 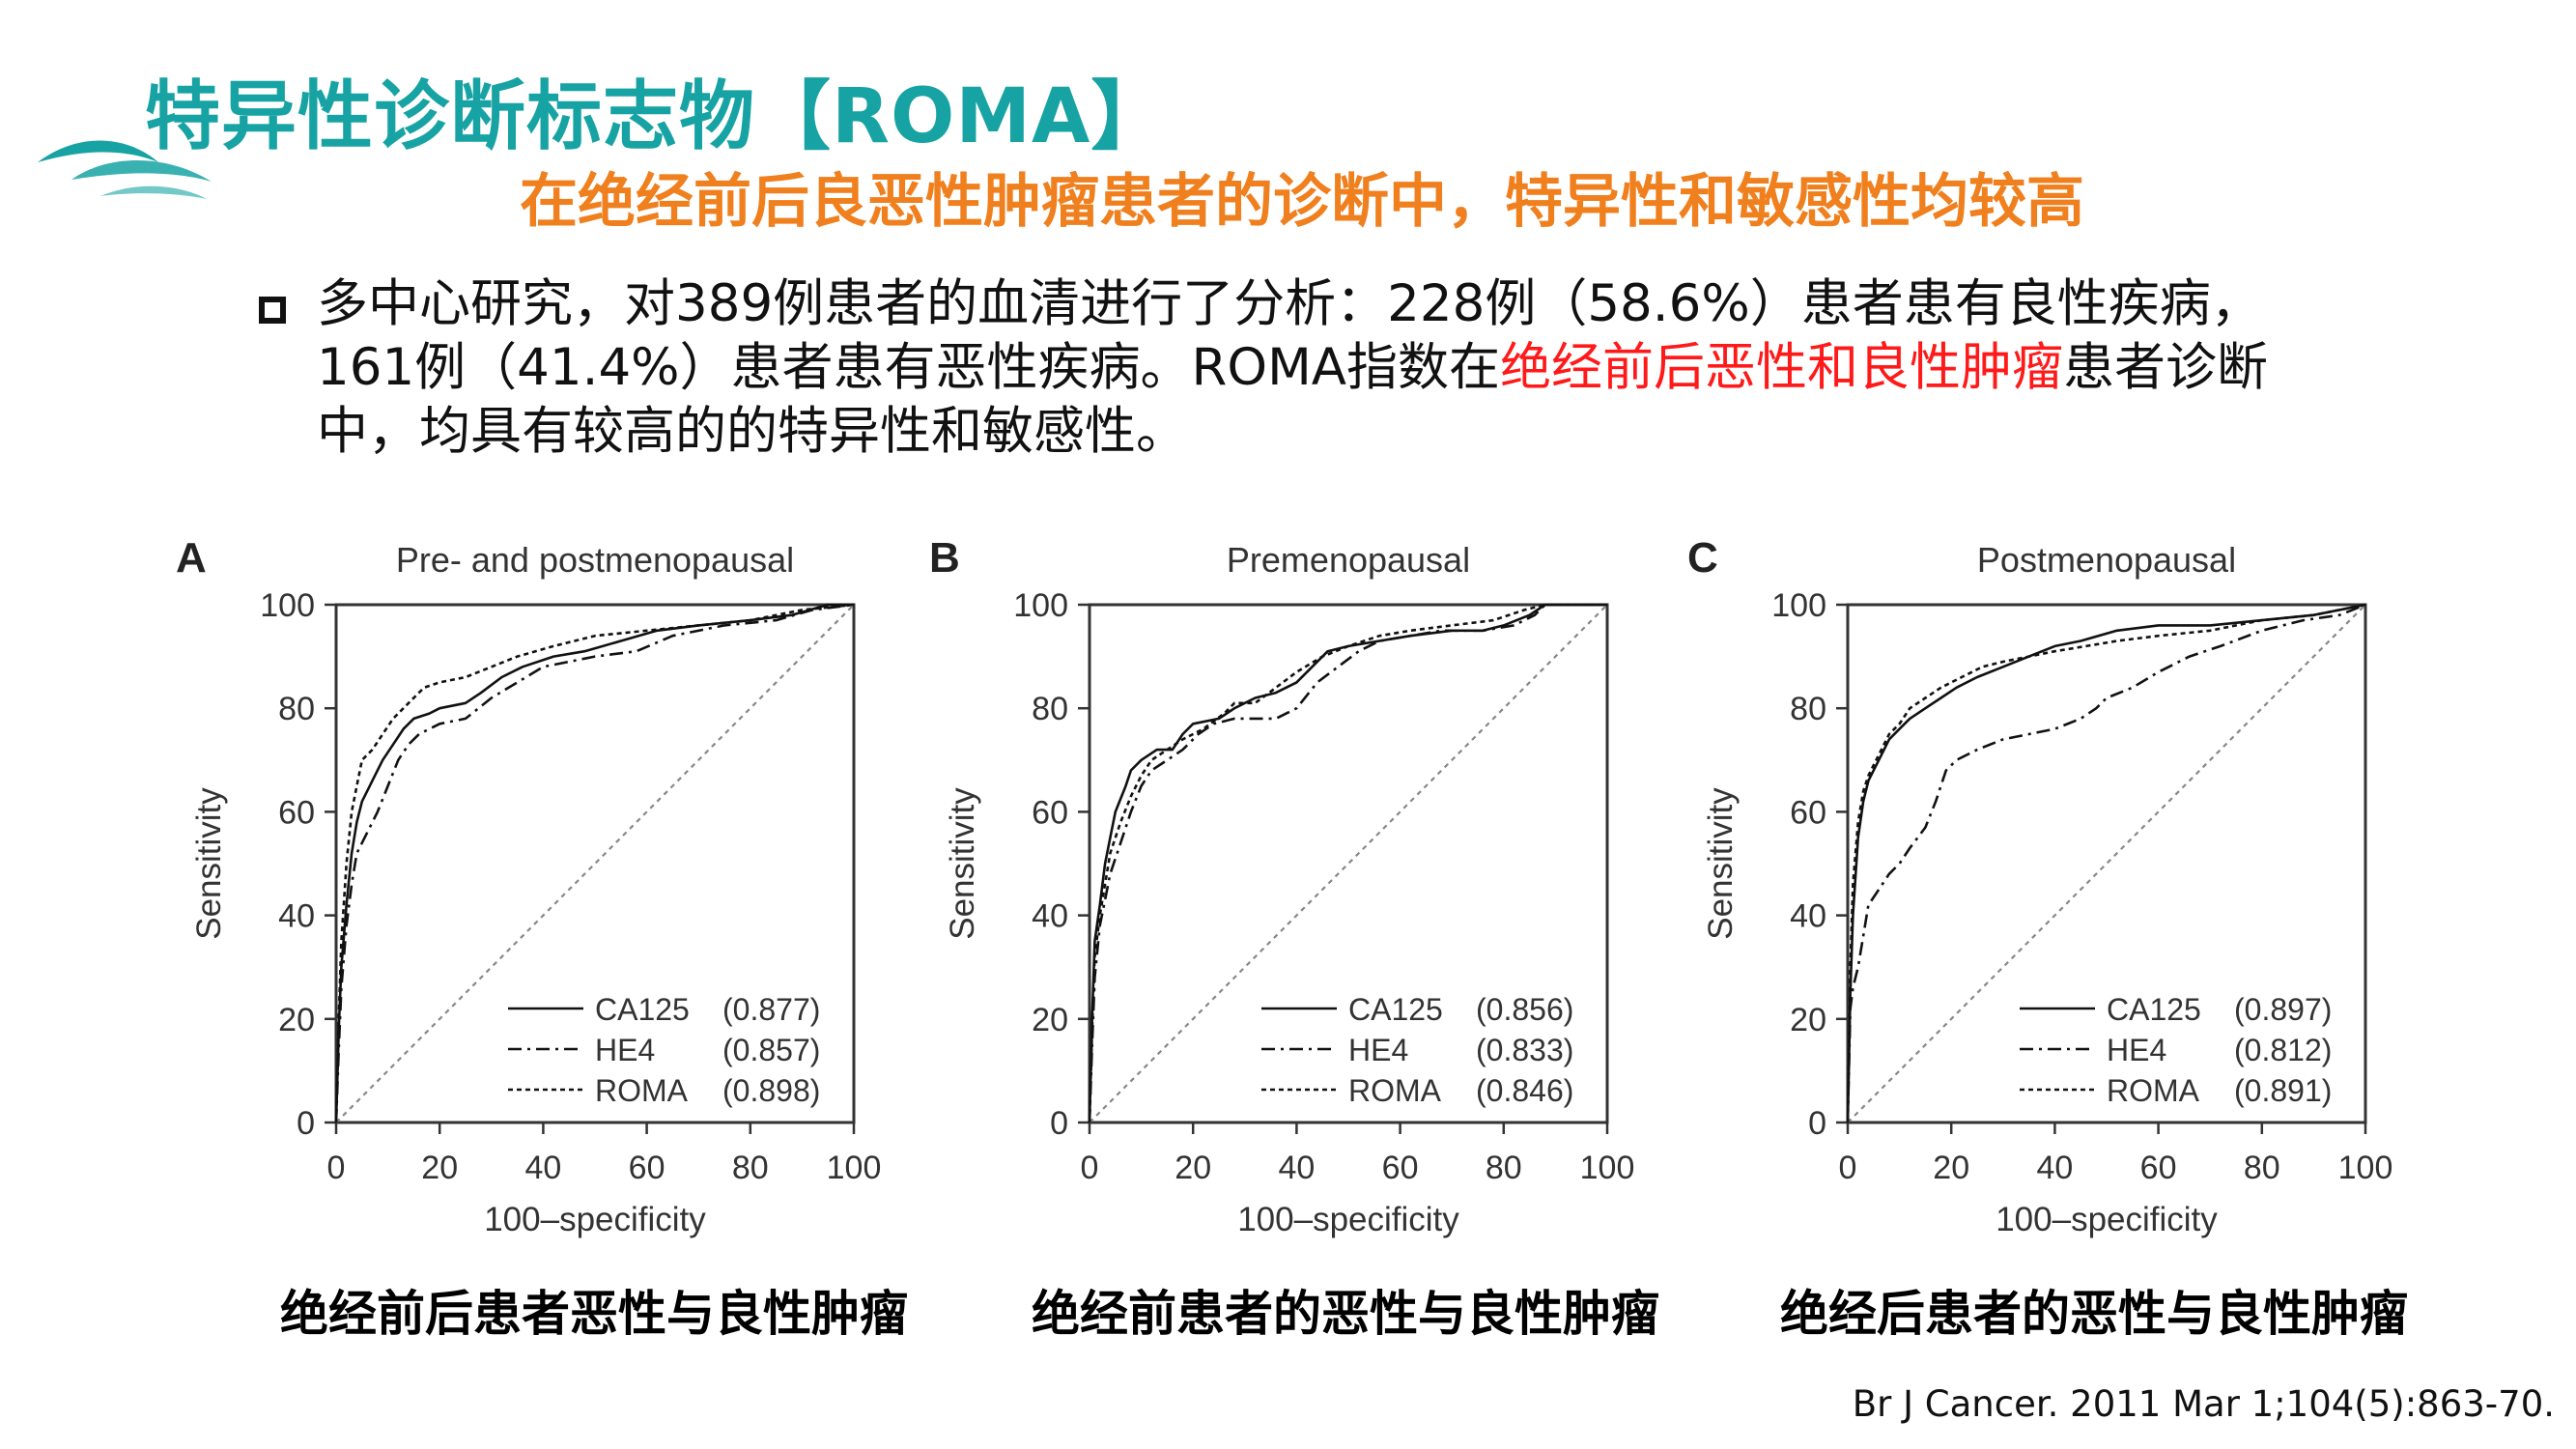 What do you see at coordinates (1702, 558) in the screenshot?
I see `panel-letter: C` at bounding box center [1702, 558].